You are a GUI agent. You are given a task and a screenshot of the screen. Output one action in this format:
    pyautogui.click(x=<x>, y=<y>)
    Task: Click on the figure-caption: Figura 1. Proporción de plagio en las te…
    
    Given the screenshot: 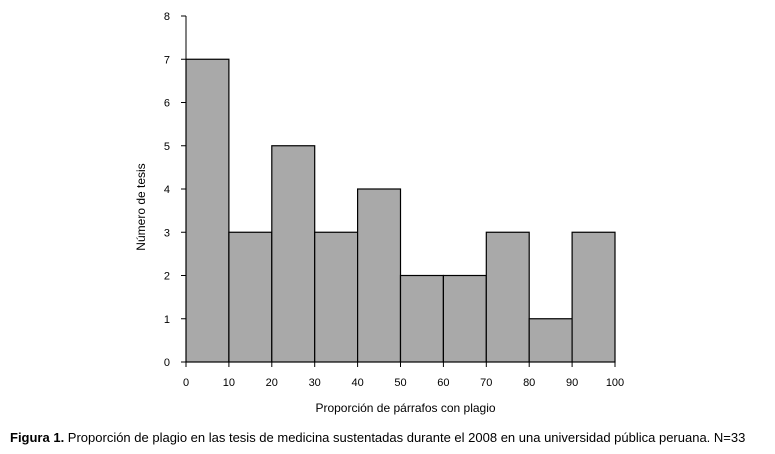 What is the action you would take?
    pyautogui.click(x=377, y=437)
    